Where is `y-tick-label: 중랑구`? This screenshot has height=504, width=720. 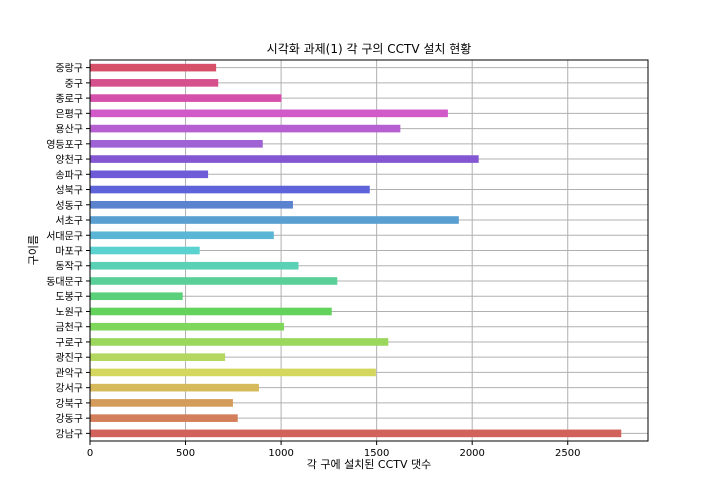
y-tick-label: 중랑구 is located at coordinates (69, 69).